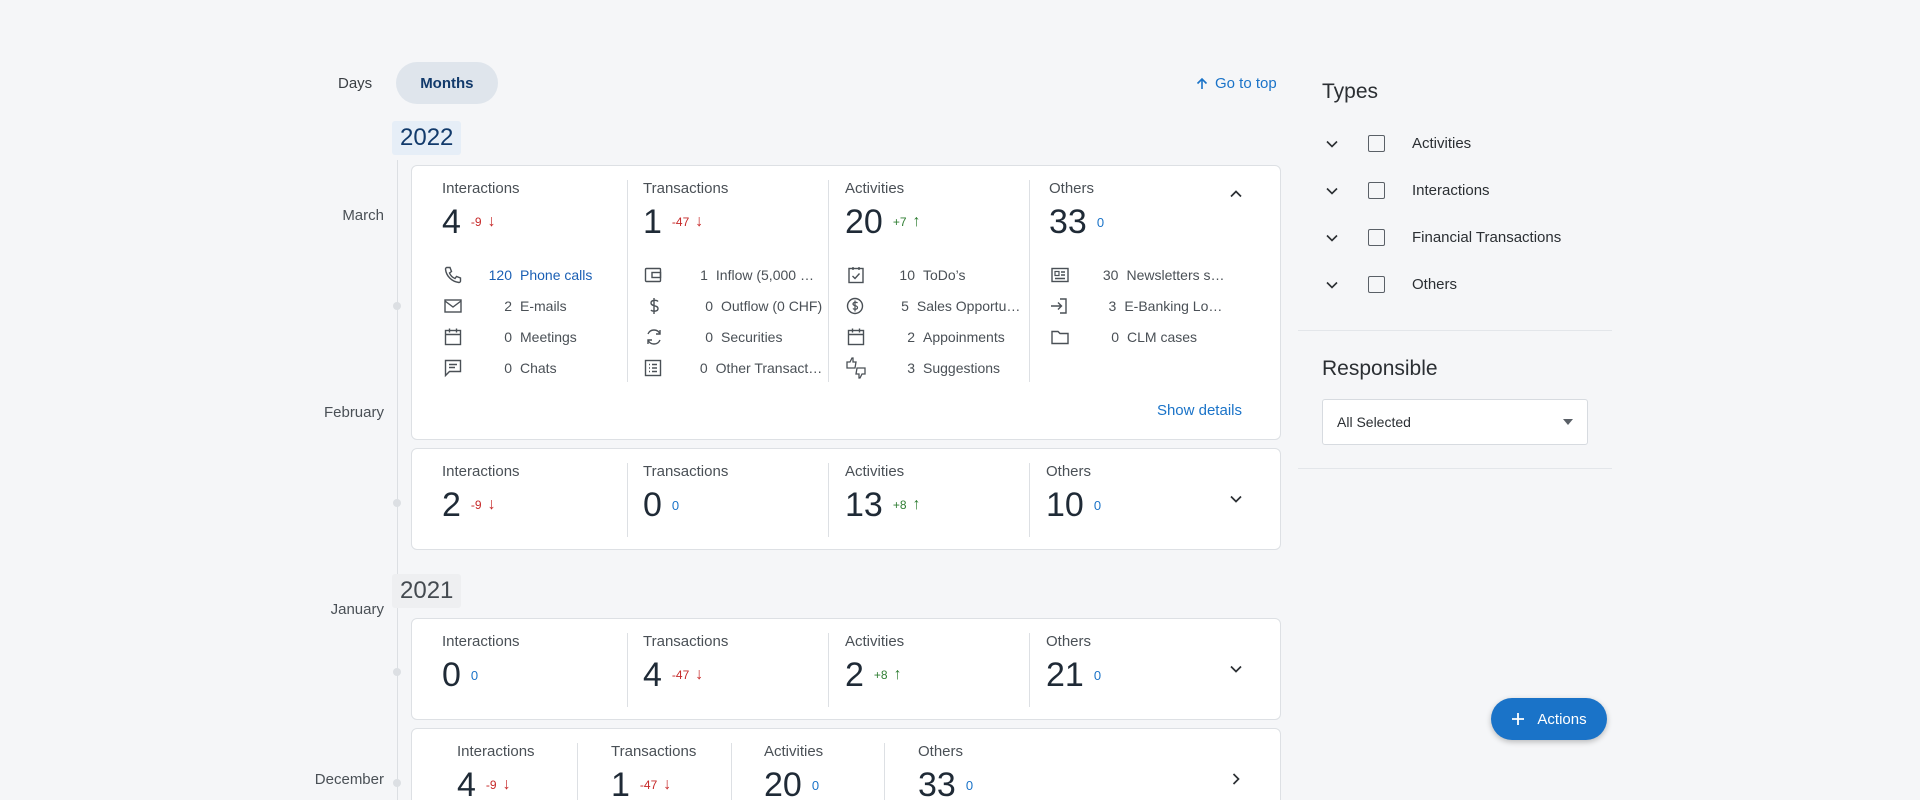 This screenshot has height=800, width=1920. What do you see at coordinates (652, 505) in the screenshot?
I see `transactions-count: 0` at bounding box center [652, 505].